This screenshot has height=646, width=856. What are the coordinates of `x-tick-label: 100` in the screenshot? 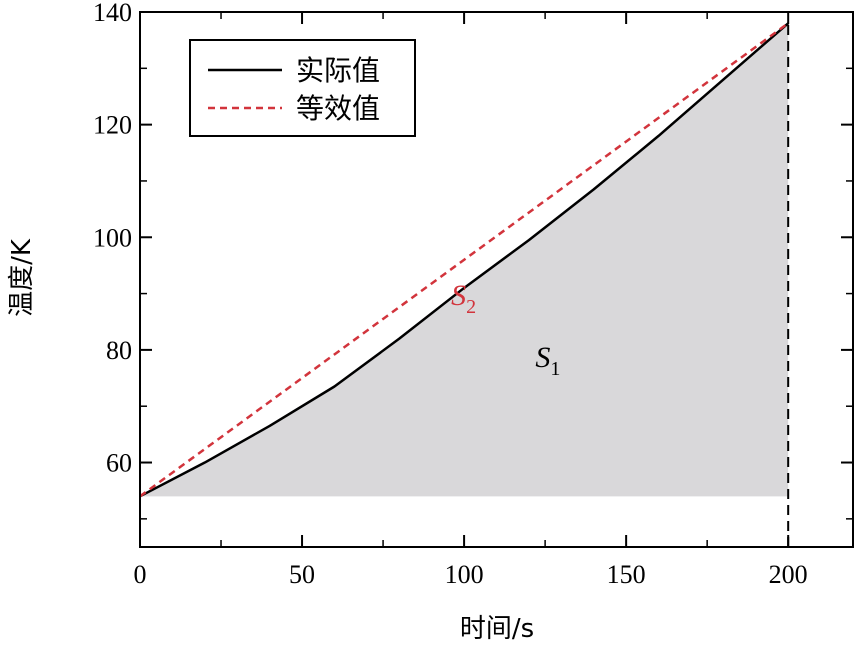 It's located at (464, 574).